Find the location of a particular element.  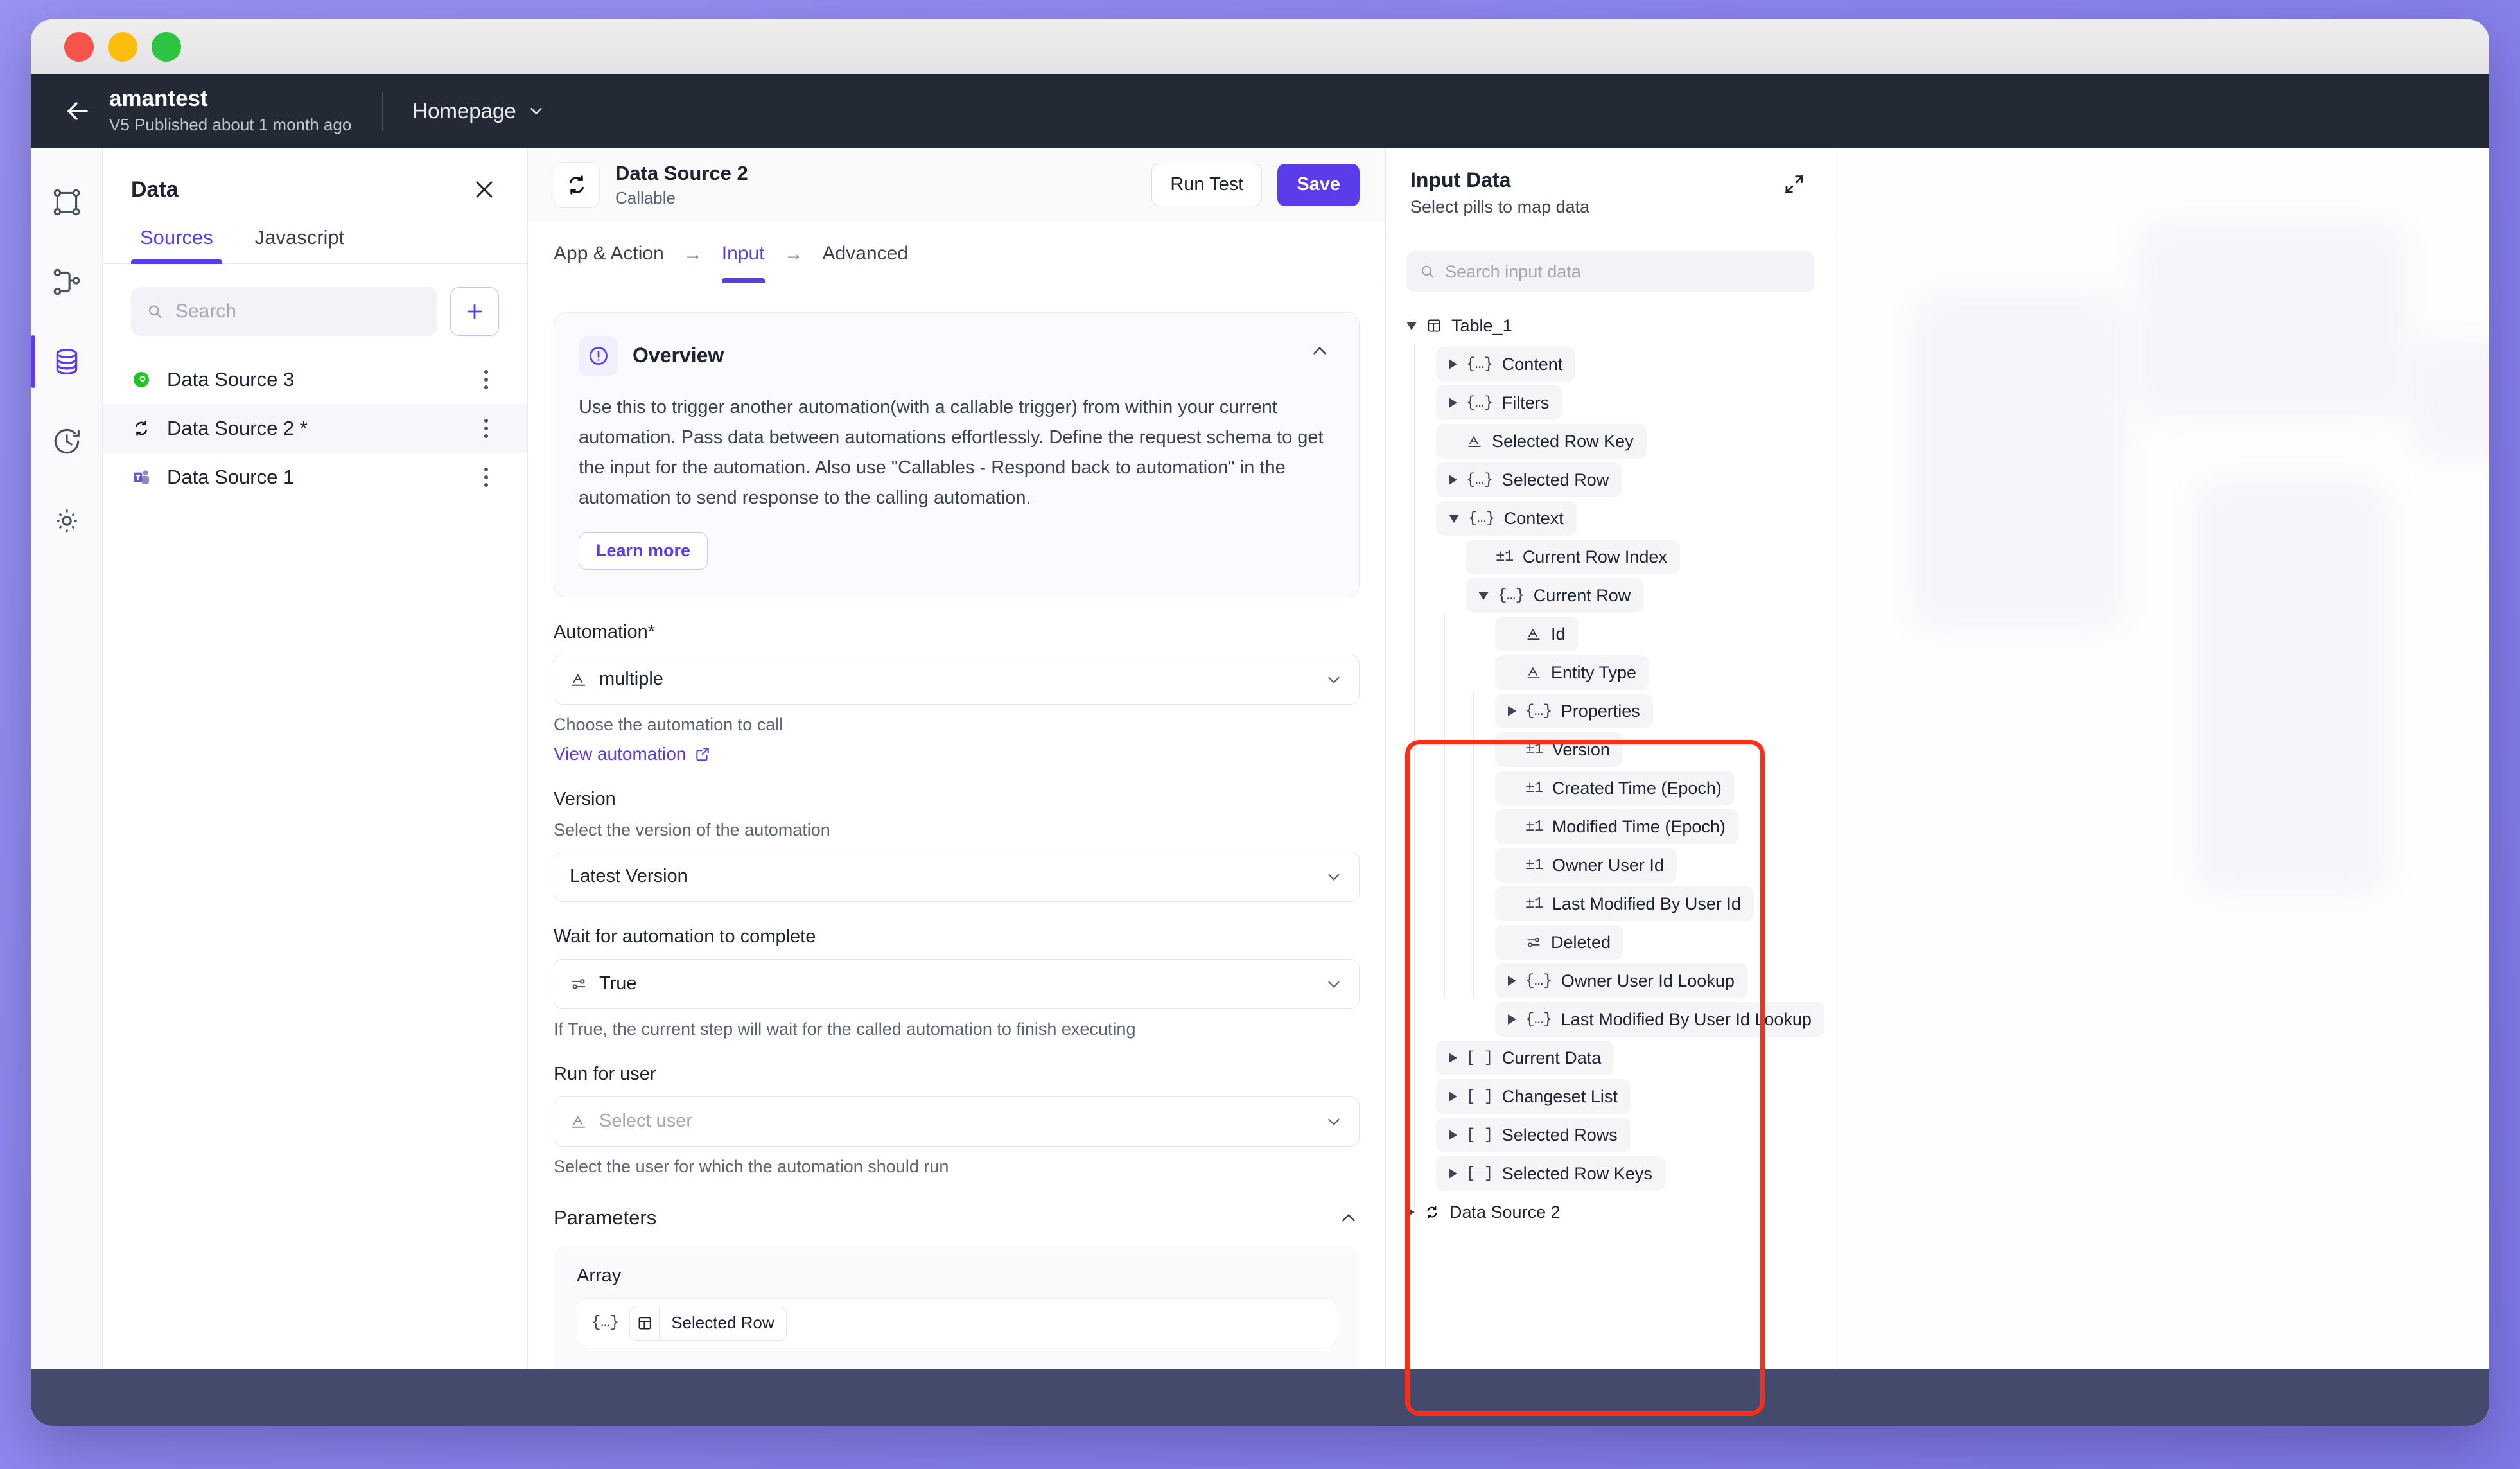

input-data-pill: {…} Filters is located at coordinates (1499, 402).